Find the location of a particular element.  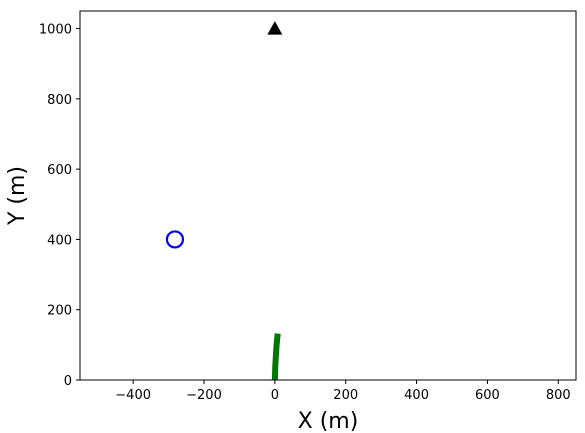

y-tick-label: 0 is located at coordinates (68, 381).